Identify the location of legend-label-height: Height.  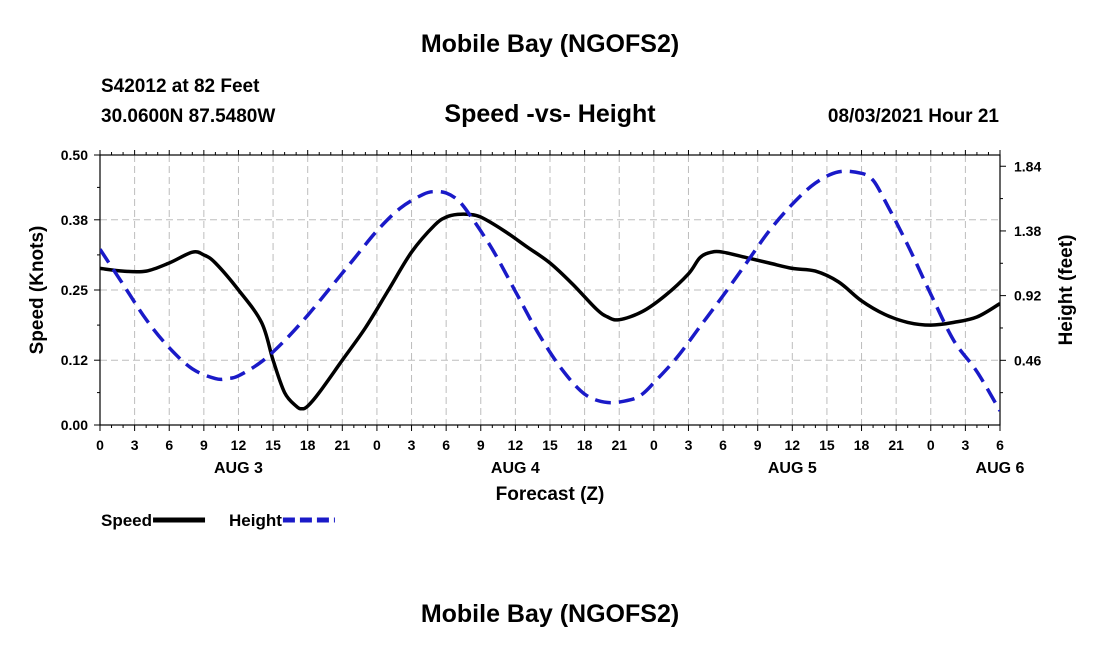
(255, 520).